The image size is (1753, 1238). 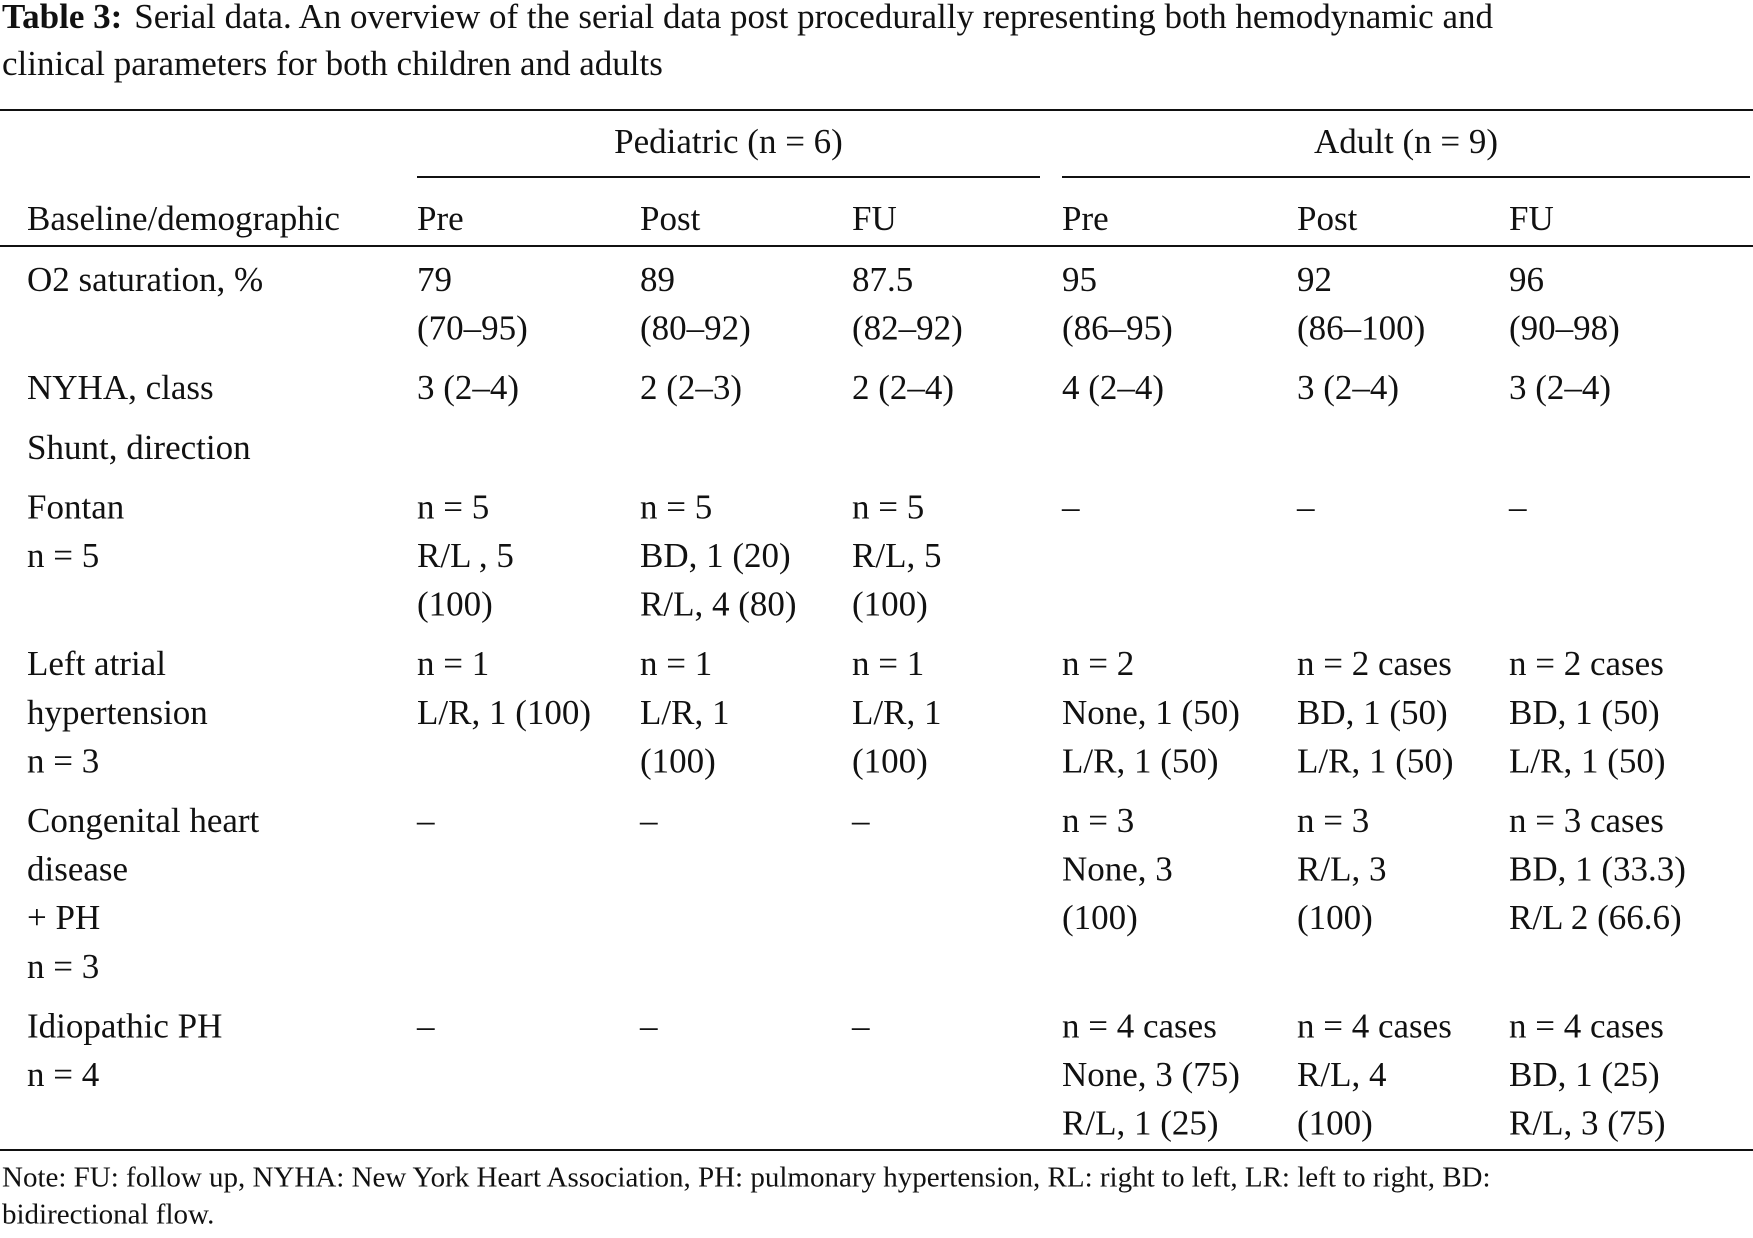 I want to click on caption-label: Table 3:, so click(x=62, y=18).